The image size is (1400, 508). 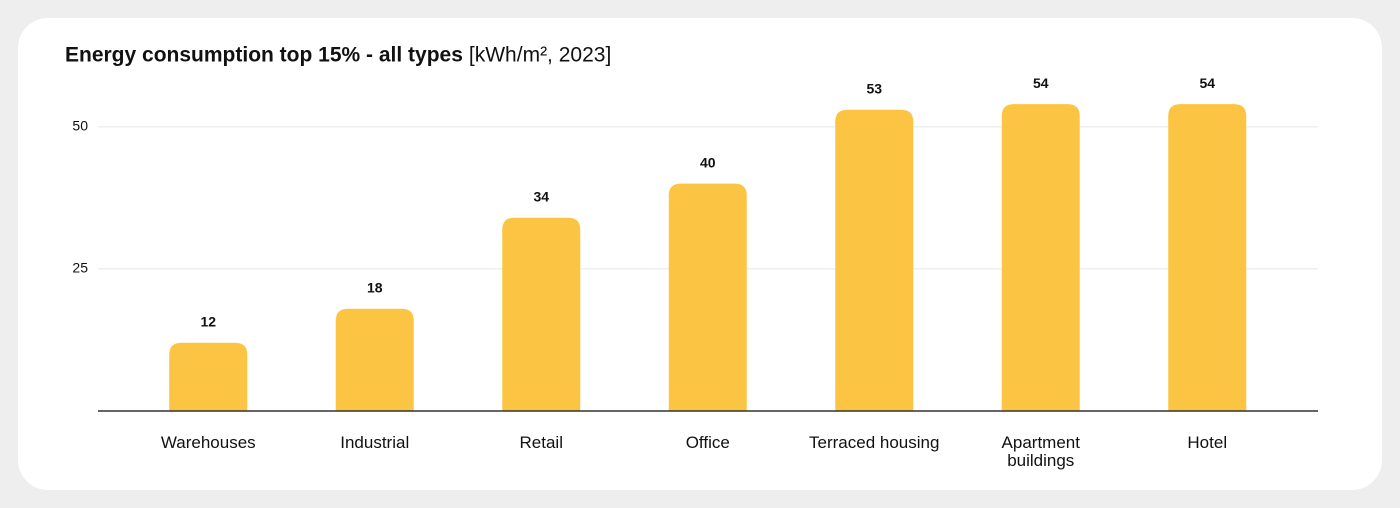 What do you see at coordinates (208, 322) in the screenshot?
I see `value-label: 12` at bounding box center [208, 322].